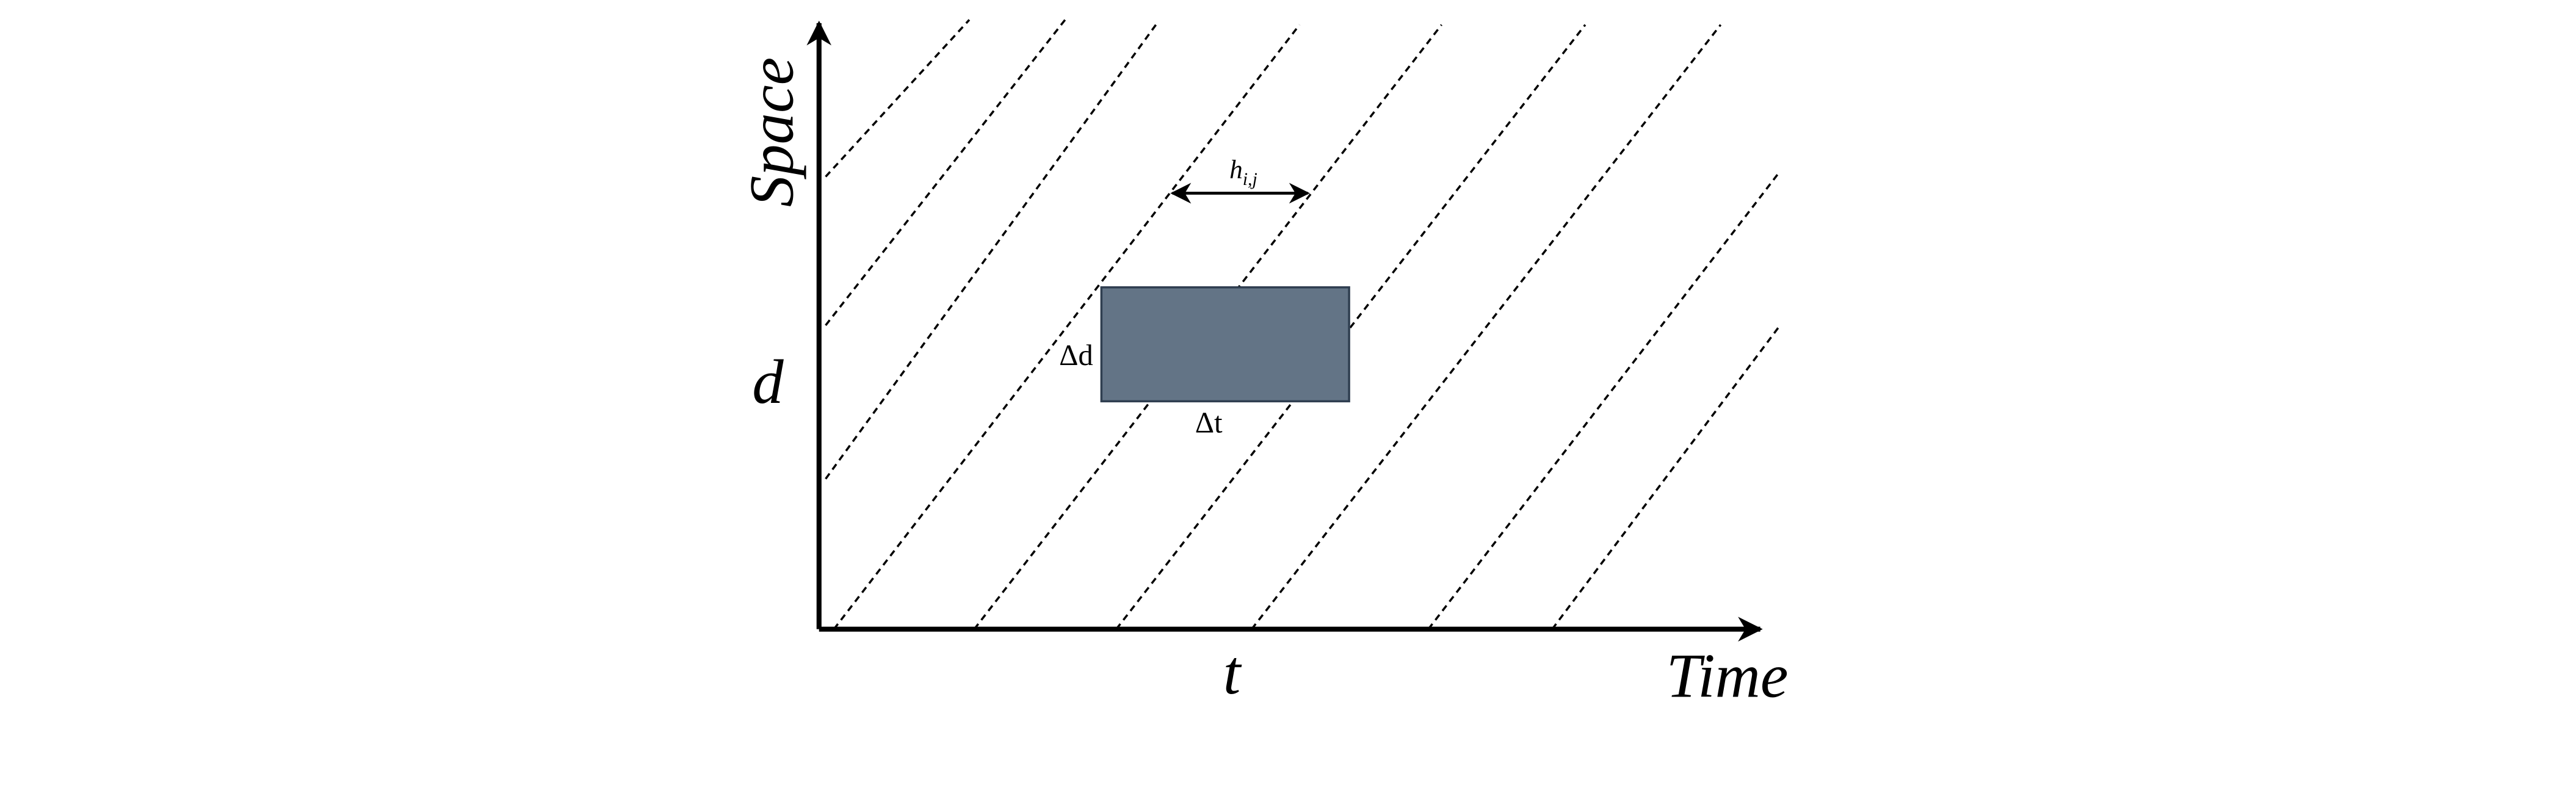  What do you see at coordinates (1727, 676) in the screenshot?
I see `x-axis-label: Time` at bounding box center [1727, 676].